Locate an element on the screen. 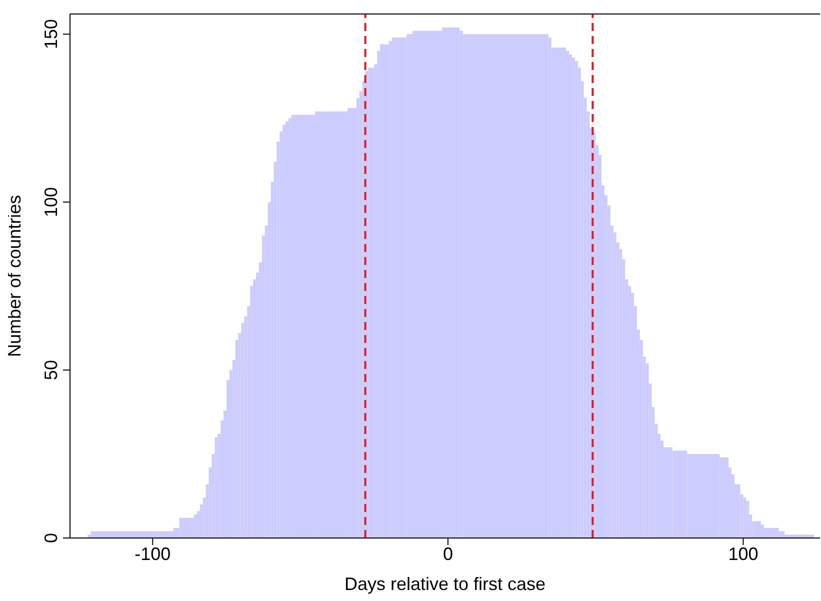 This screenshot has width=821, height=601. x-tick-label: 0 is located at coordinates (447, 554).